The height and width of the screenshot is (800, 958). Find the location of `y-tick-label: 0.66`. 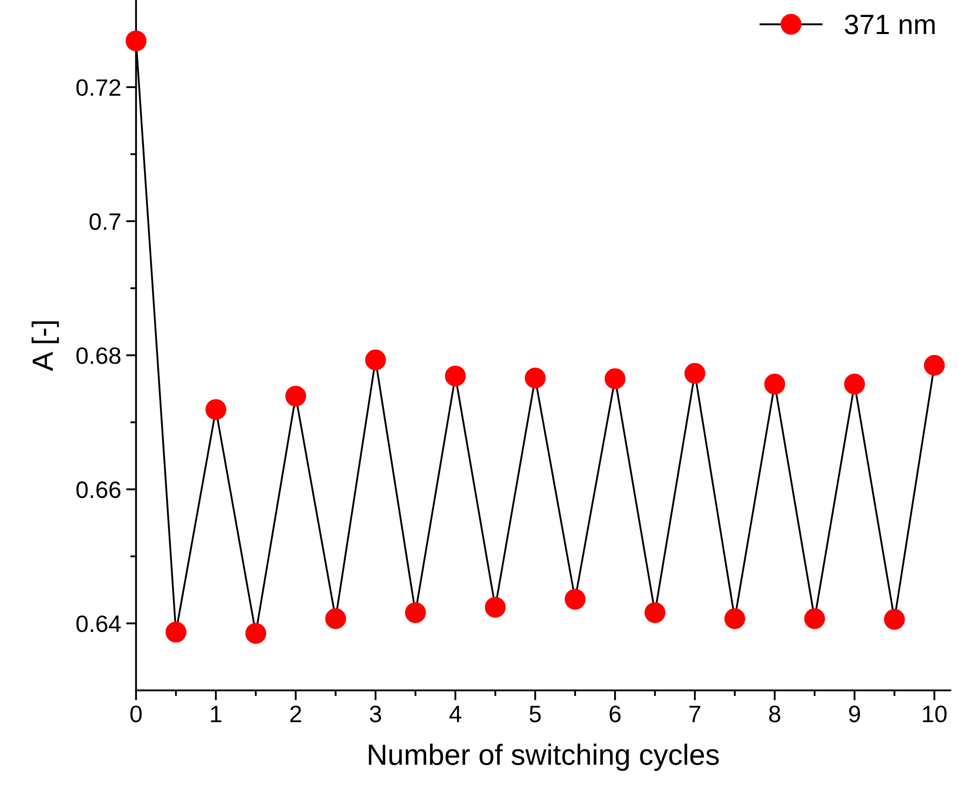

y-tick-label: 0.66 is located at coordinates (98, 489).